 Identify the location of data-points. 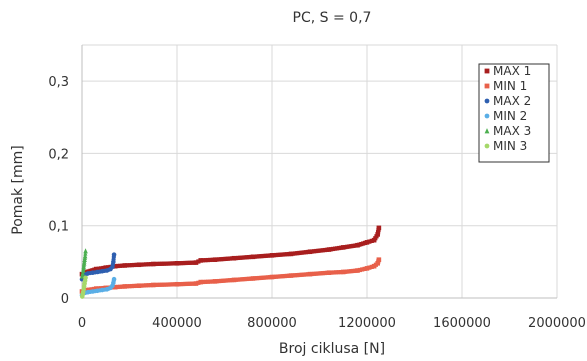
(230, 262).